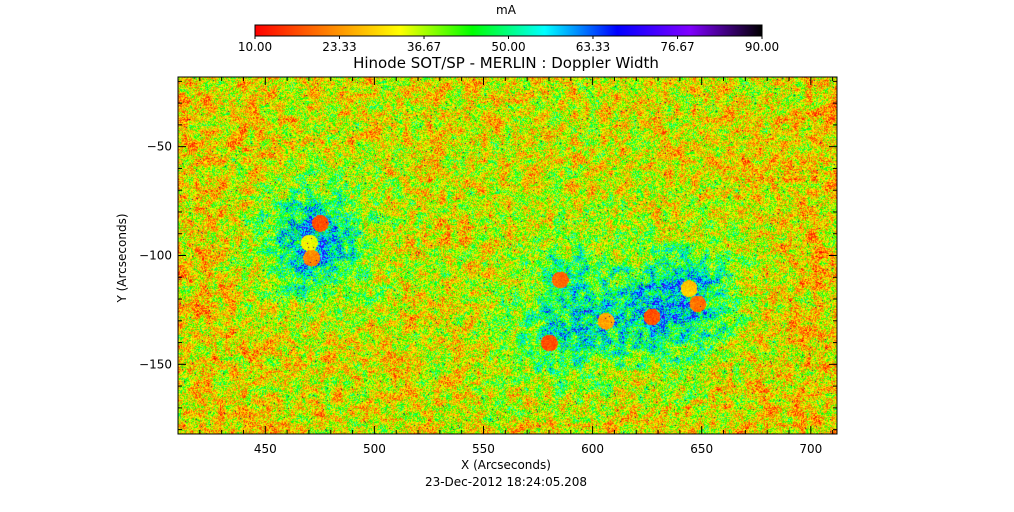 This screenshot has width=1014, height=512. I want to click on colorbar-gradient, so click(508, 30).